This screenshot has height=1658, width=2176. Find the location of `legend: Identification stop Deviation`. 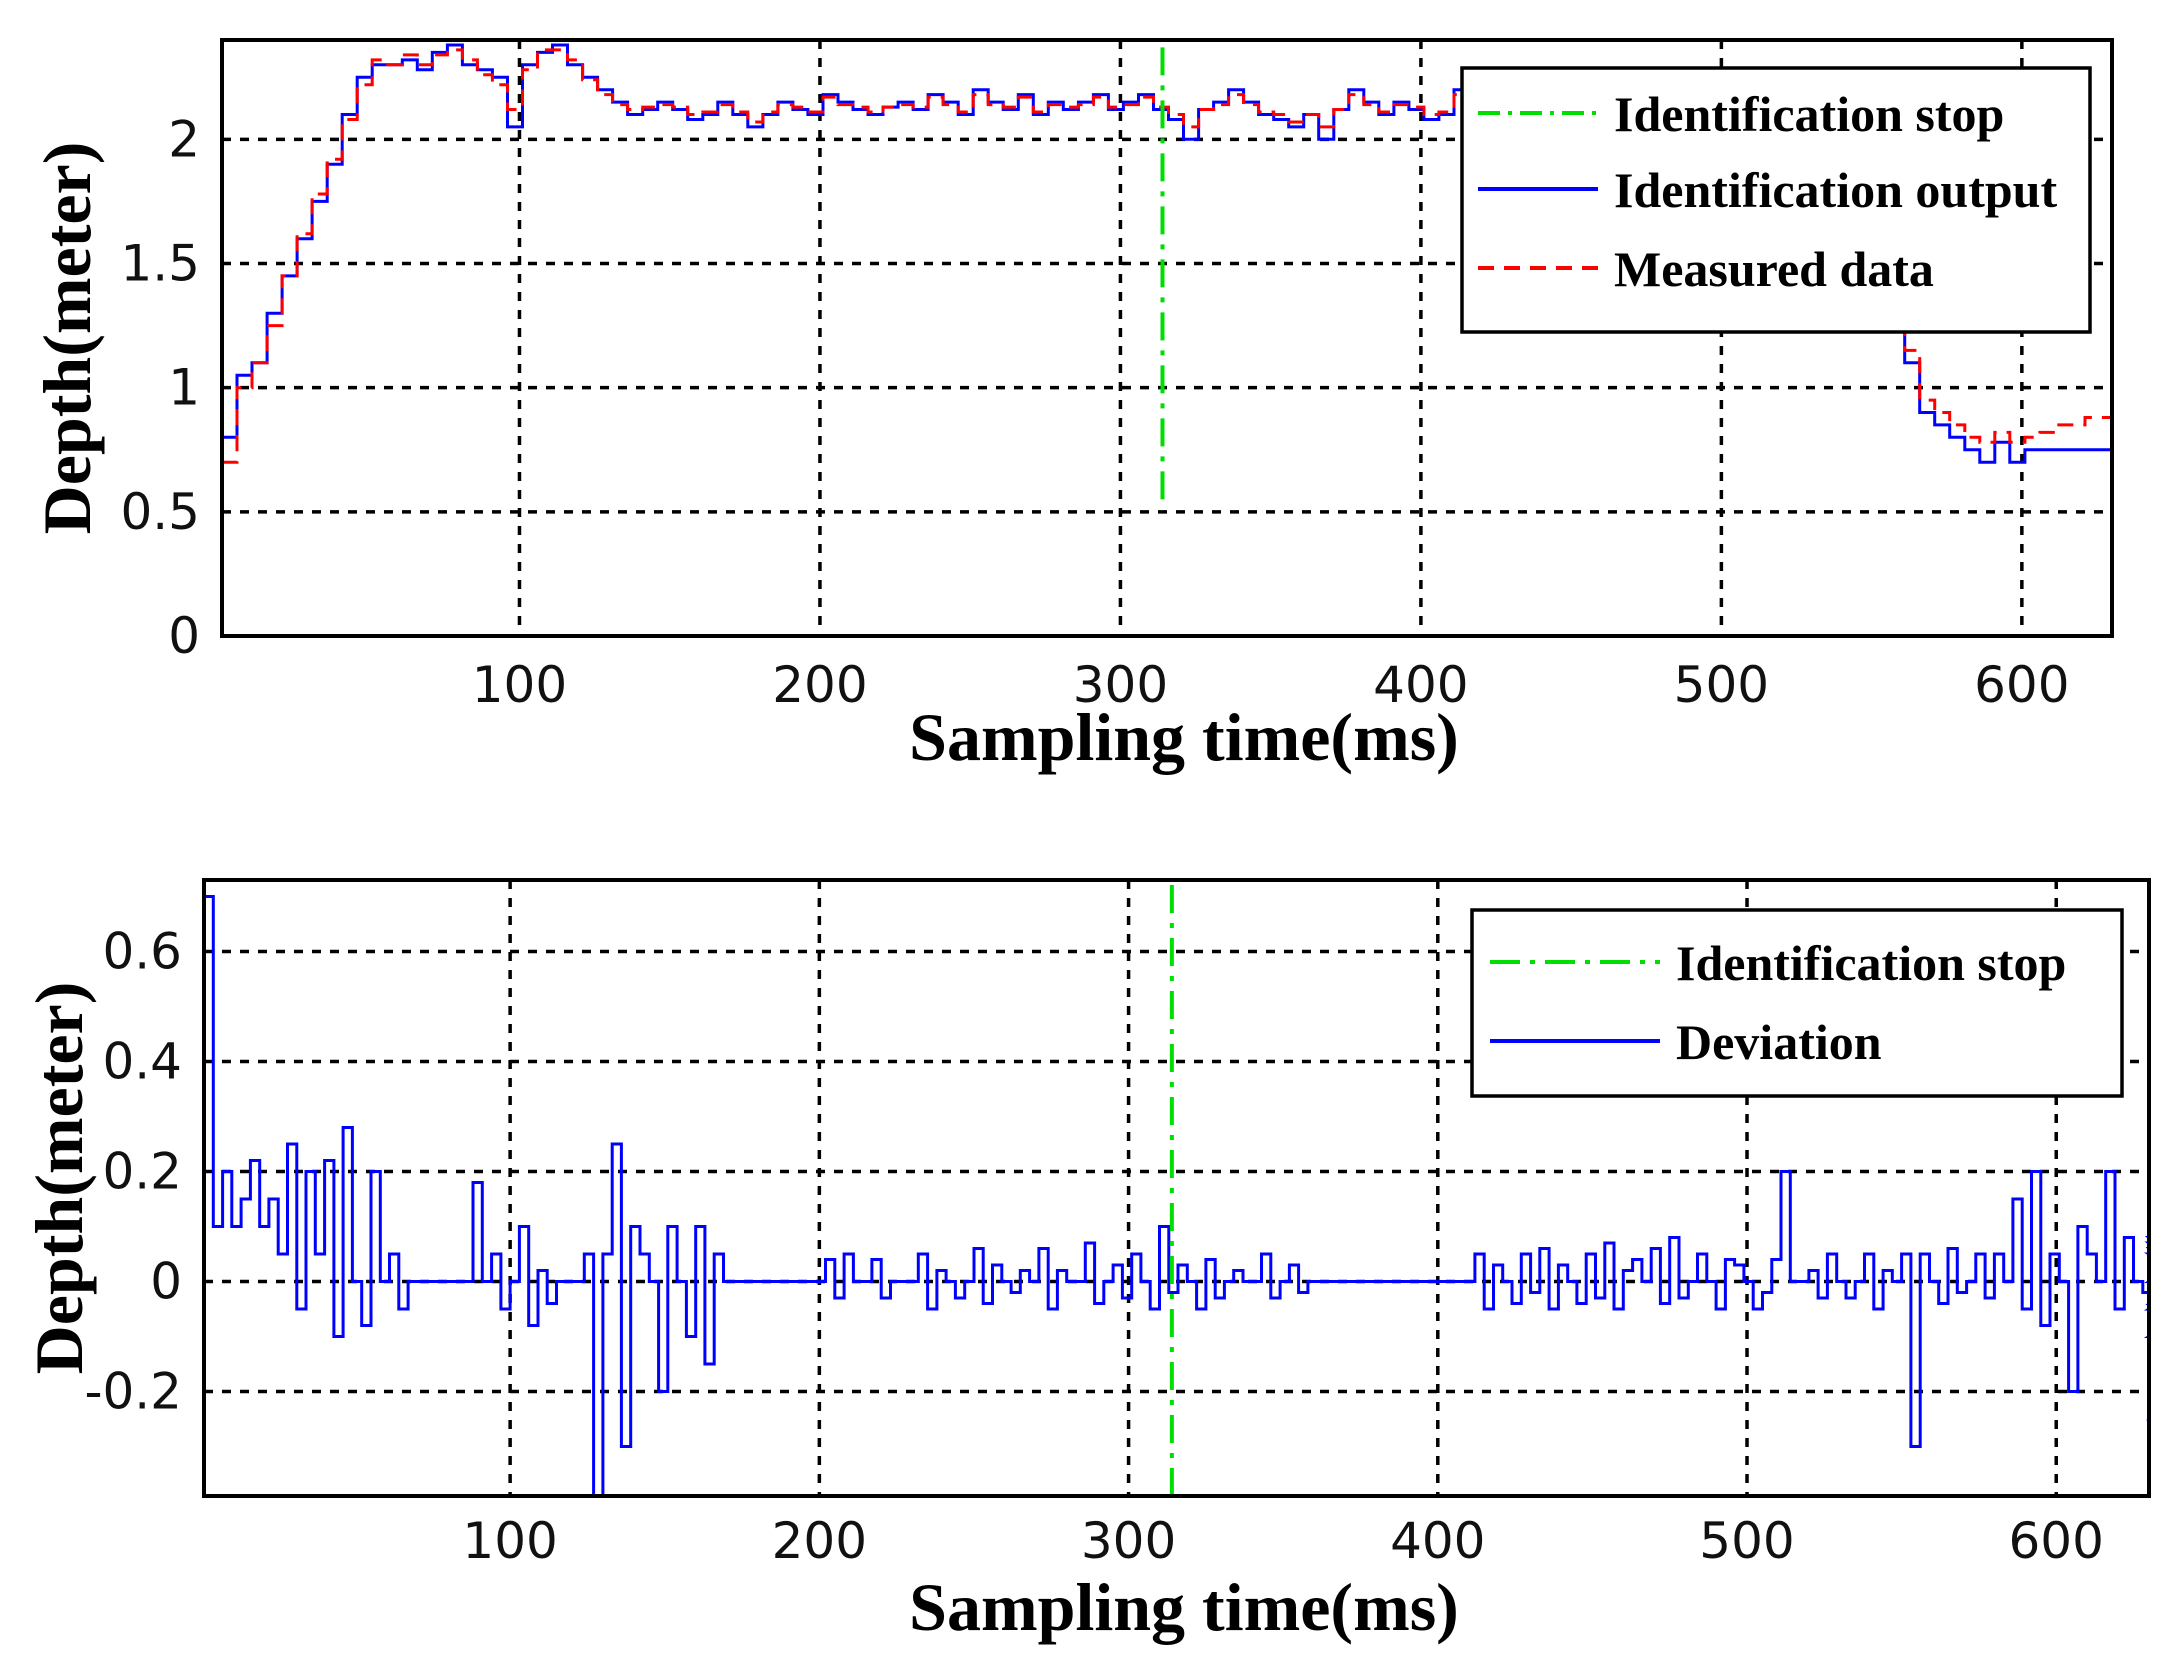

legend: Identification stop Deviation is located at coordinates (1797, 1003).